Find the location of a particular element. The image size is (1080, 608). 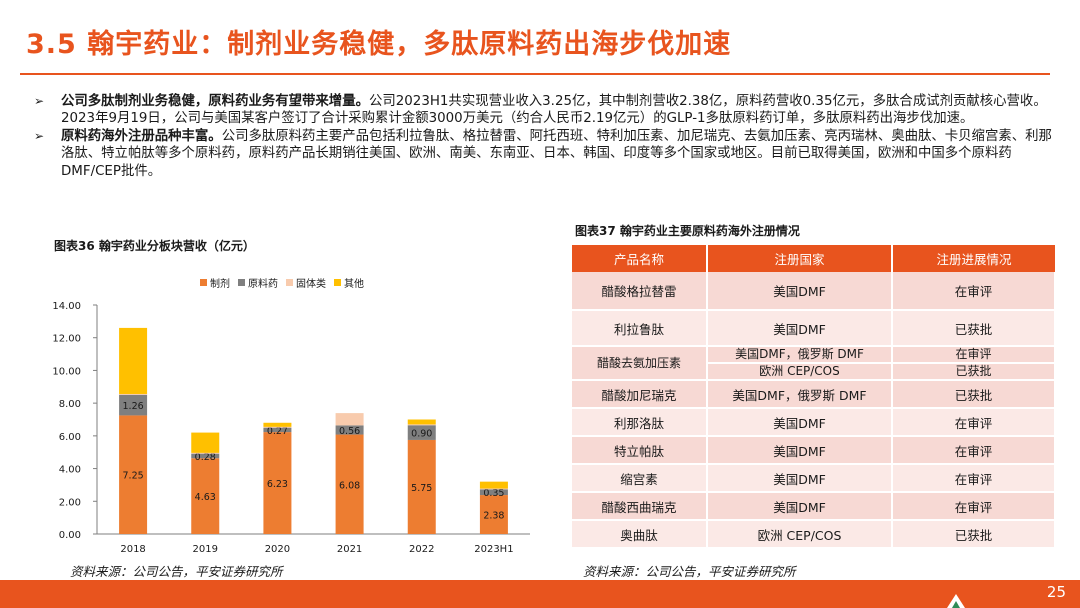

x-tick-label: 2019 is located at coordinates (205, 549).